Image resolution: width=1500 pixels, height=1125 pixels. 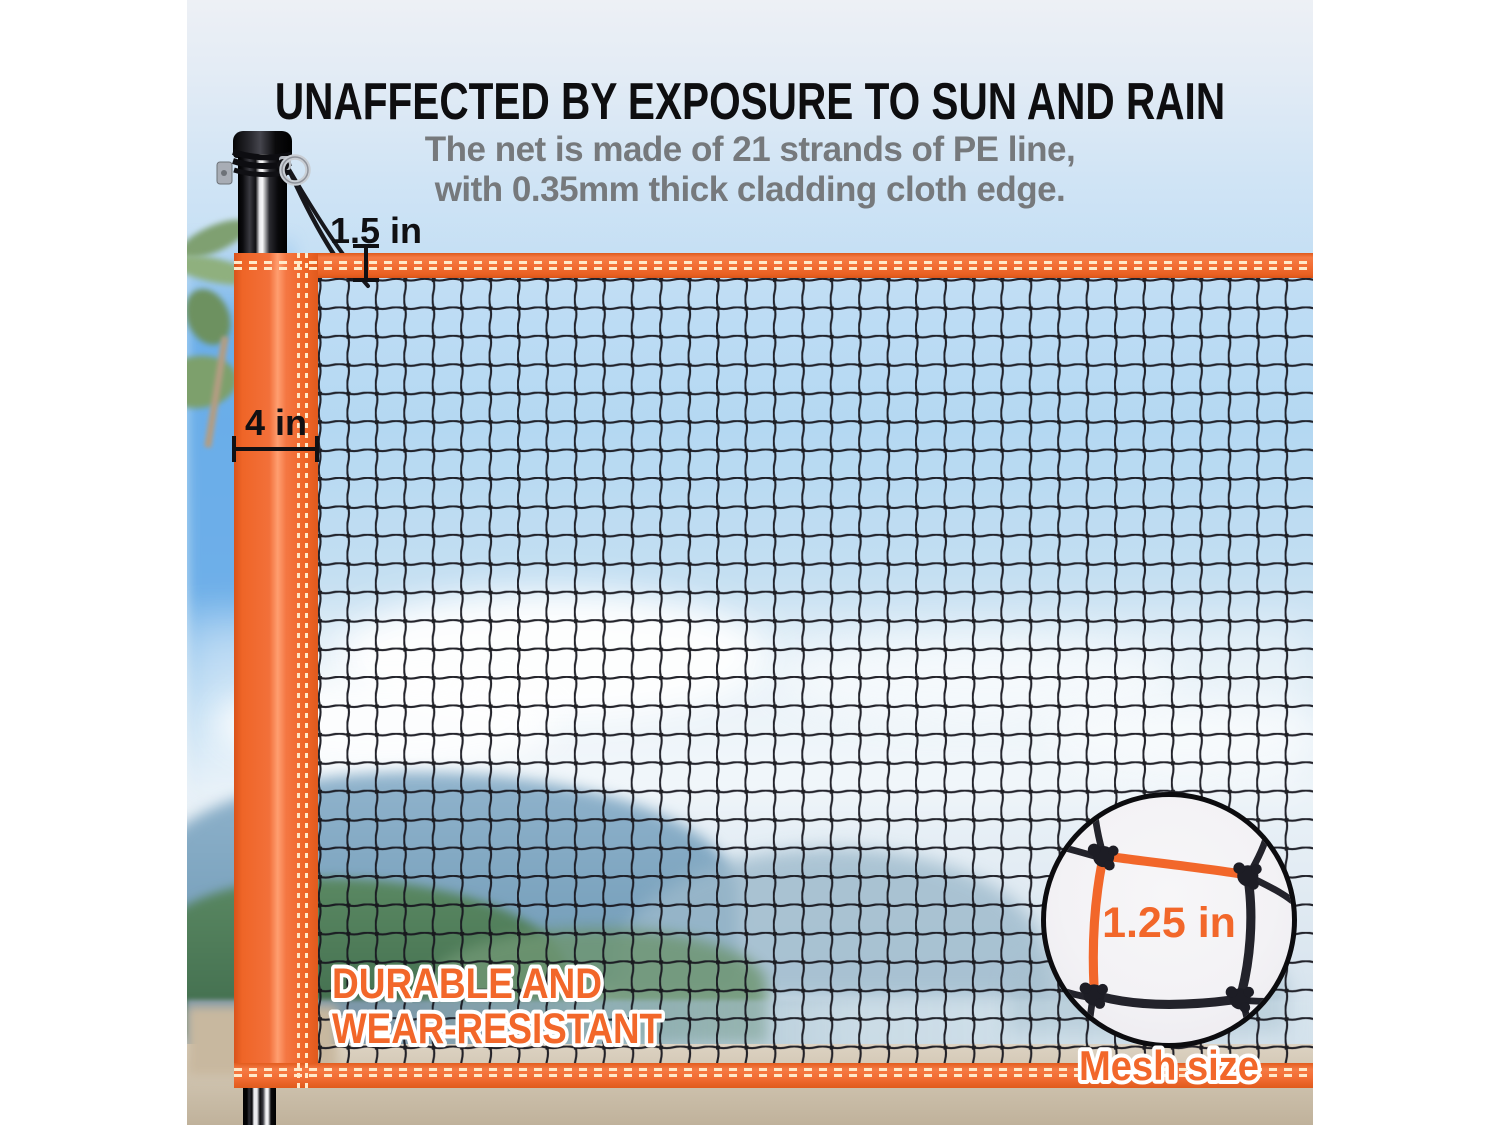 I want to click on mesh-rope-top-highlight, so click(x=1174, y=865).